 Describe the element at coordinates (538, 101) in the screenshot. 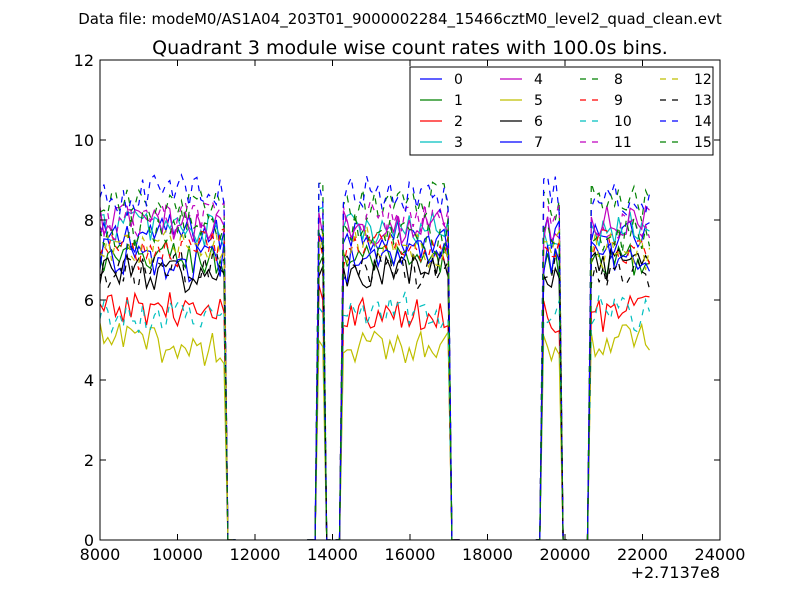

I see `legend-label-5: 5` at that location.